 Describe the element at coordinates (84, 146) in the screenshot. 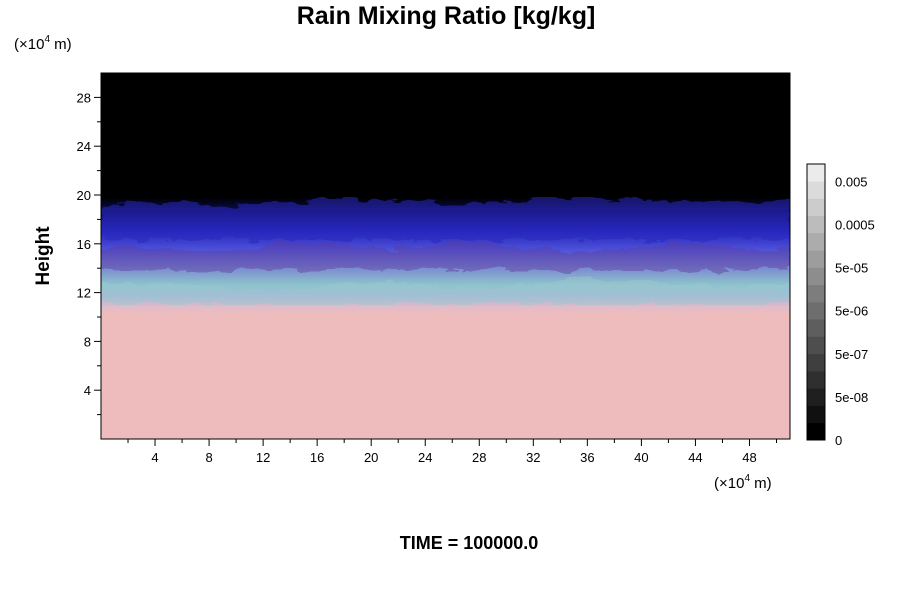

I see `y-tick-label: 24` at that location.